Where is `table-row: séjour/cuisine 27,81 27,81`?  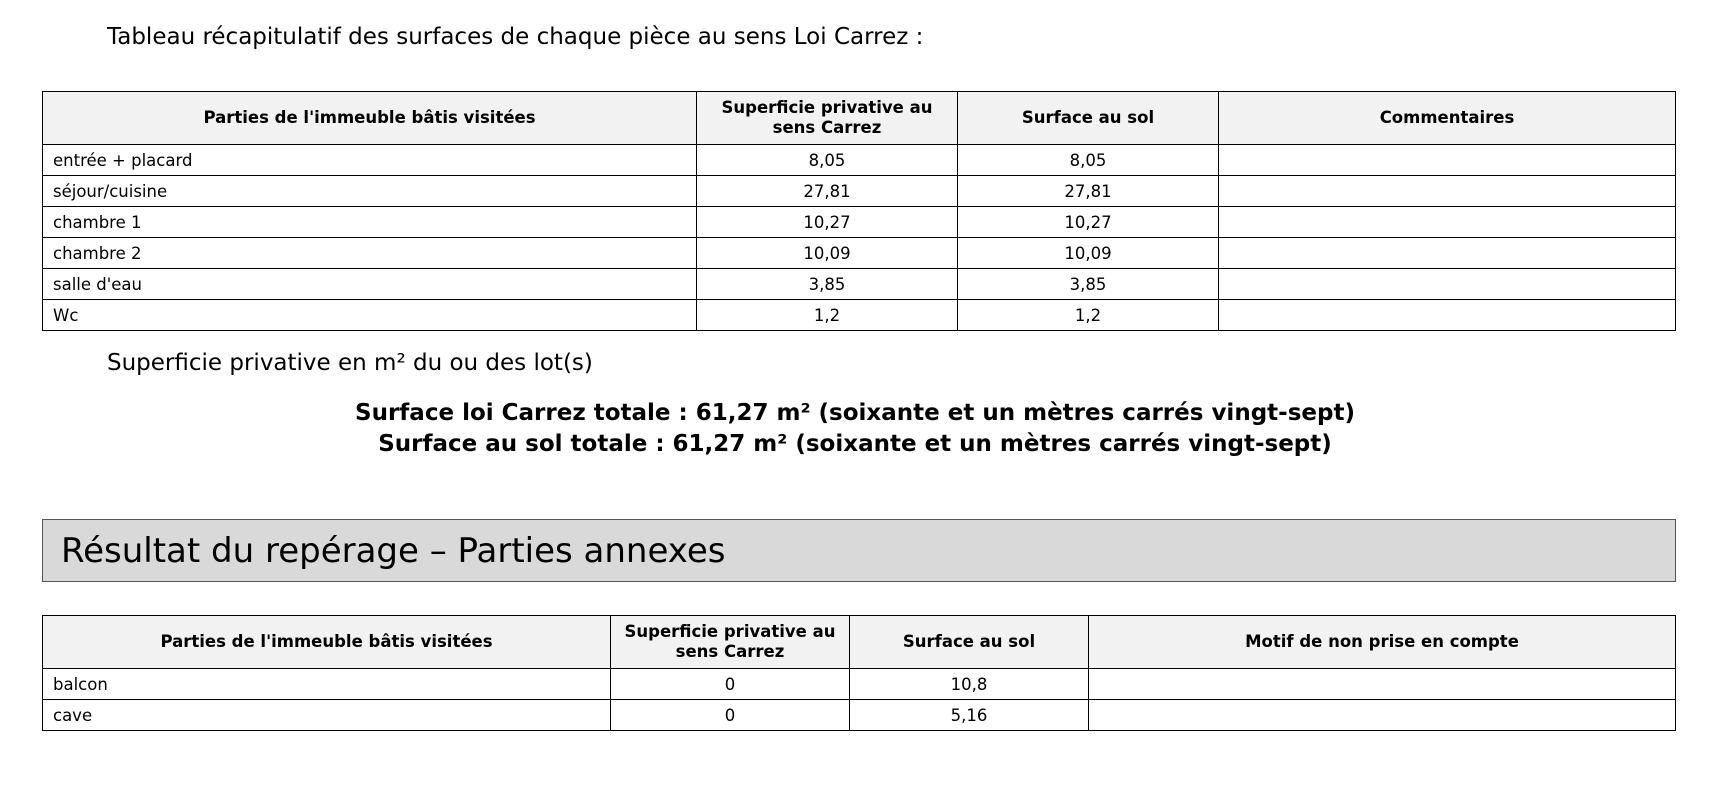 table-row: séjour/cuisine 27,81 27,81 is located at coordinates (859, 191).